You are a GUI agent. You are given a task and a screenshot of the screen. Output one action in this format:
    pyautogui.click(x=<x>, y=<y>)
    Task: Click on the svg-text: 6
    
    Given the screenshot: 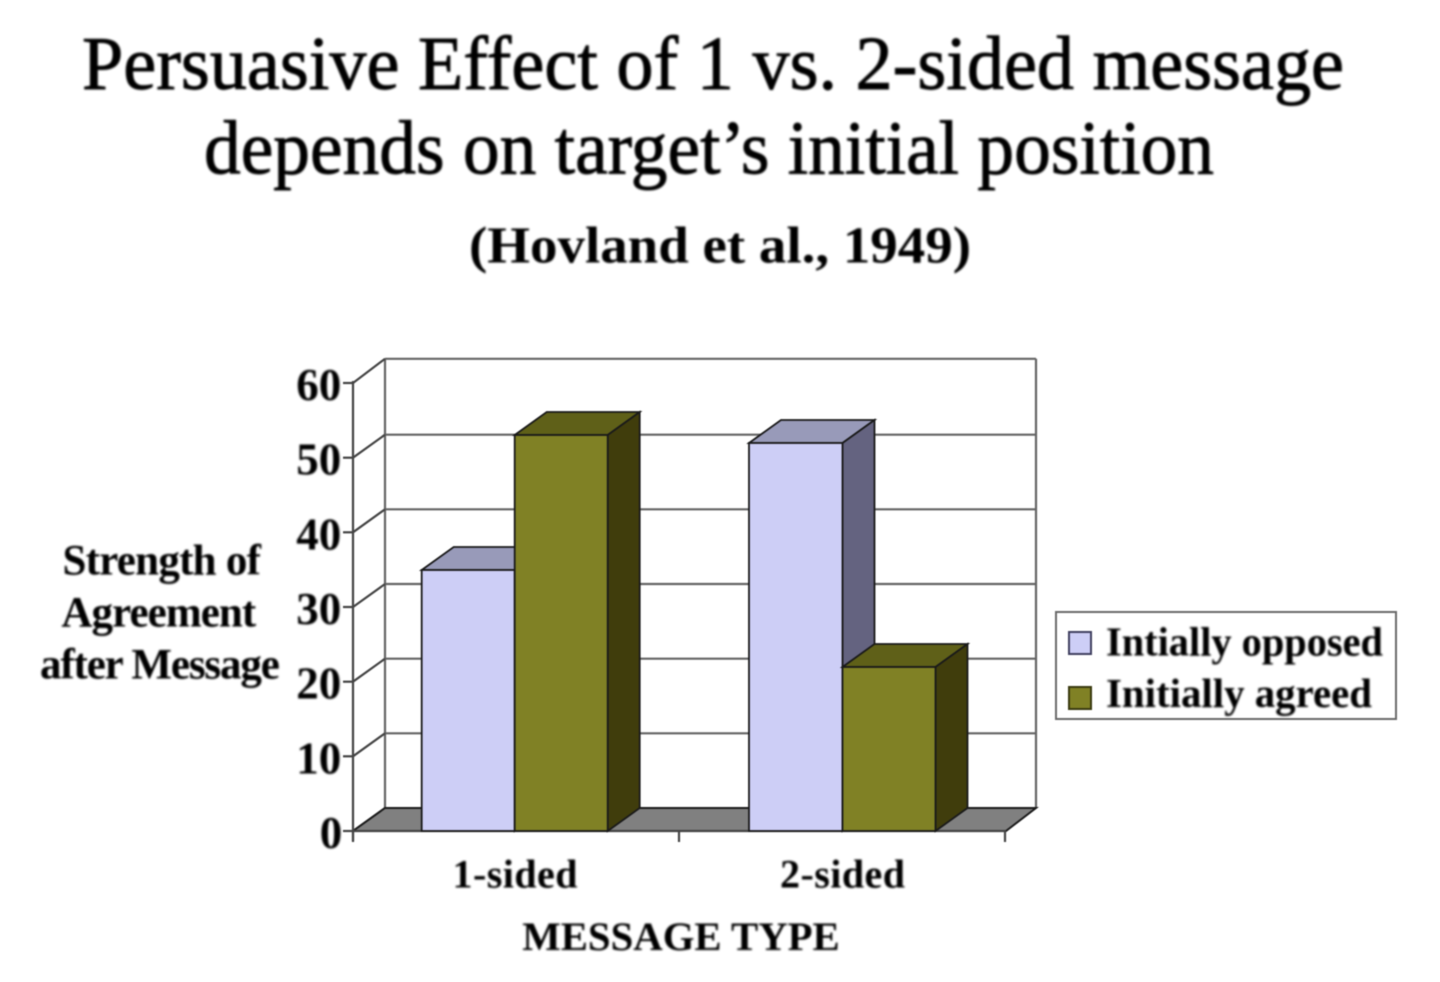 What is the action you would take?
    pyautogui.click(x=307, y=385)
    